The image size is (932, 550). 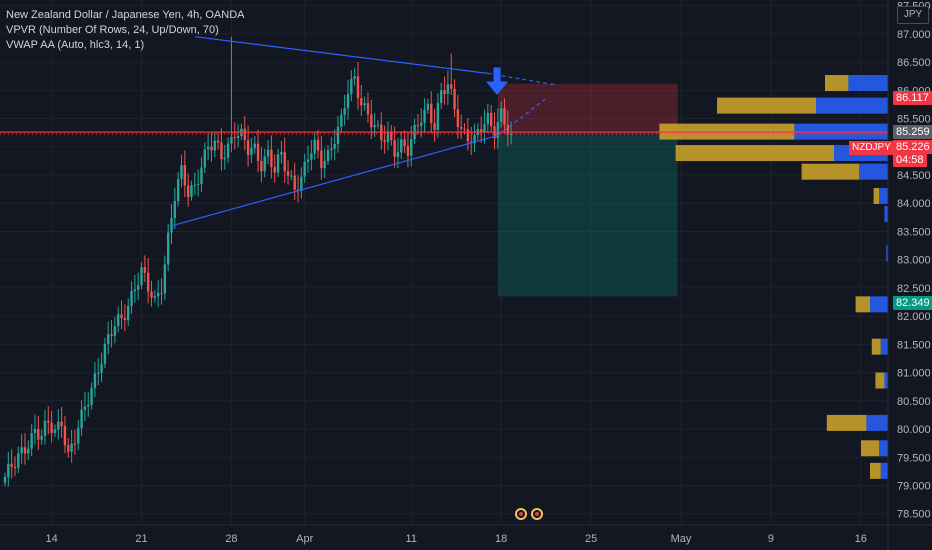 What do you see at coordinates (112, 30) in the screenshot?
I see `vpvr-indicator-label: VPVR (Number Of Rows, 24, Up/Down, 70)` at bounding box center [112, 30].